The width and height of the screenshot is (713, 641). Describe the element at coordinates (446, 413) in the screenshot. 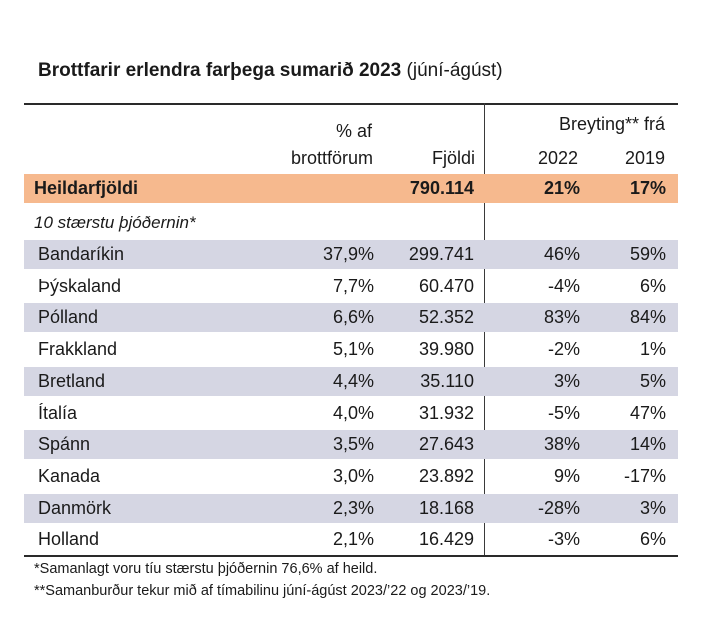

I see `departures-count: 31.932` at that location.